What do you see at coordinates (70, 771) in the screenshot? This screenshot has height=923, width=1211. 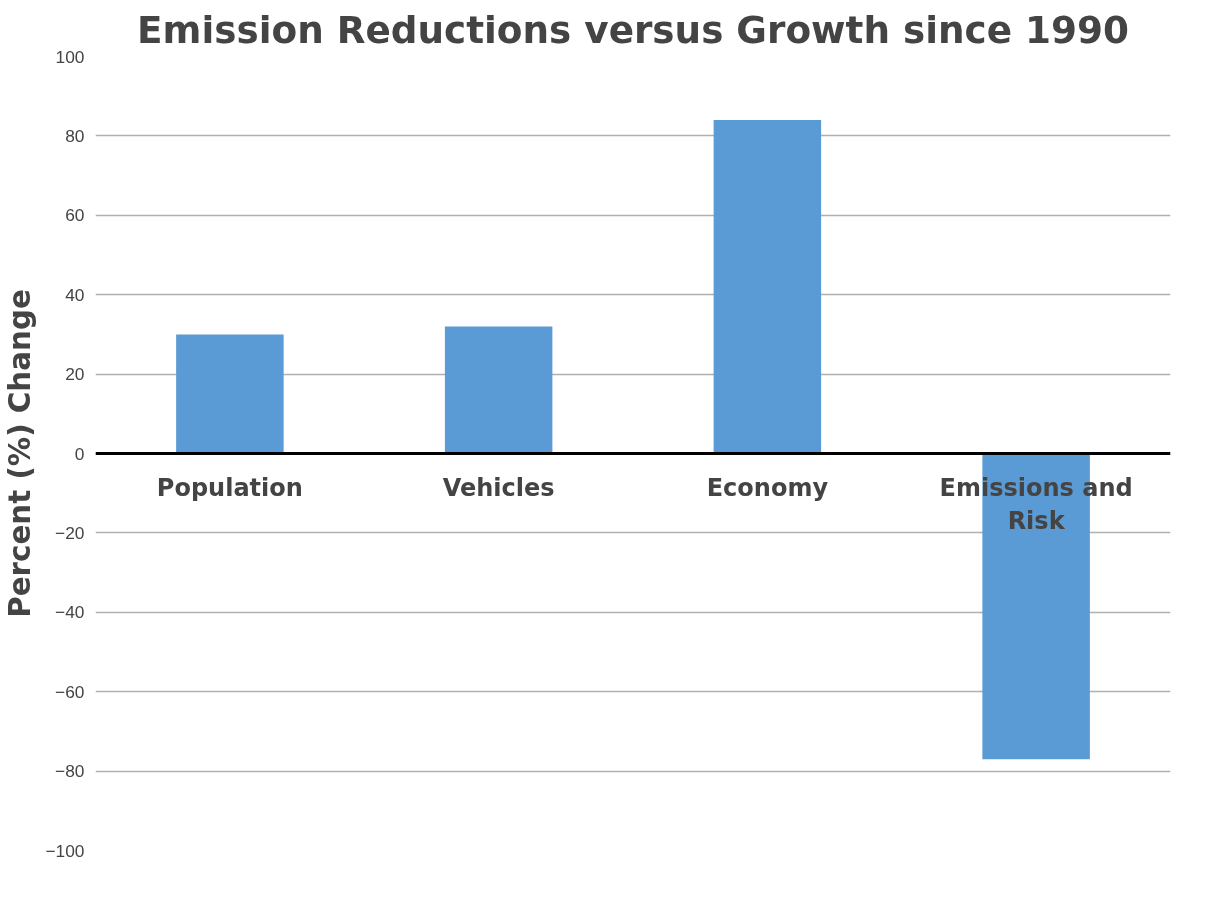 I see `y-tick-label: −80` at bounding box center [70, 771].